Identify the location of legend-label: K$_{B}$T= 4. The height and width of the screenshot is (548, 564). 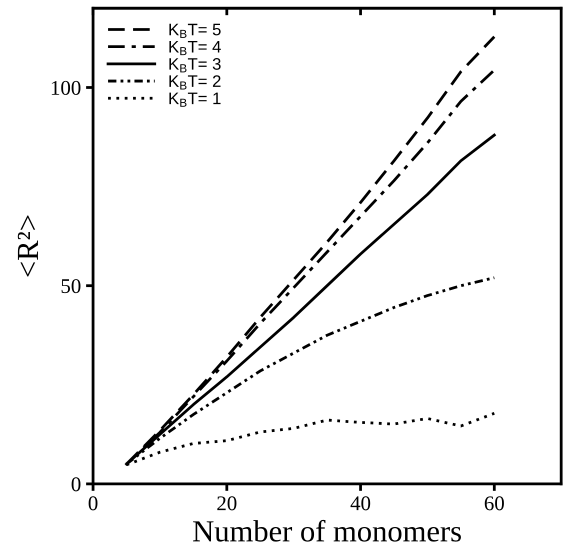
(195, 48).